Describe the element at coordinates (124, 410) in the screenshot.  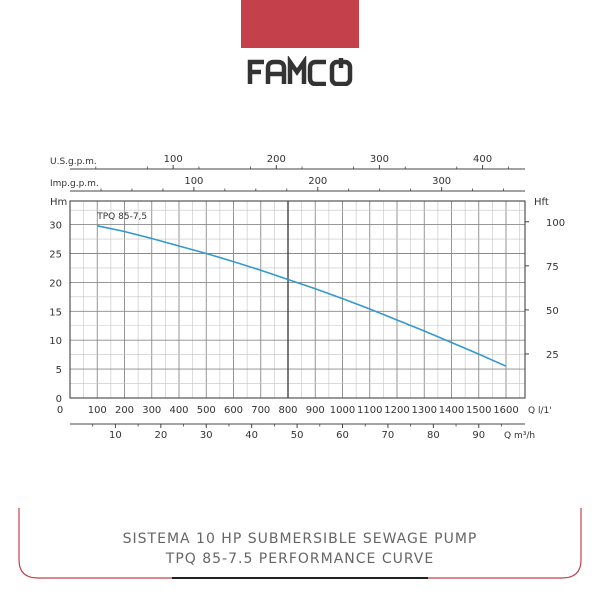
I see `tick-lpm-200: 200` at that location.